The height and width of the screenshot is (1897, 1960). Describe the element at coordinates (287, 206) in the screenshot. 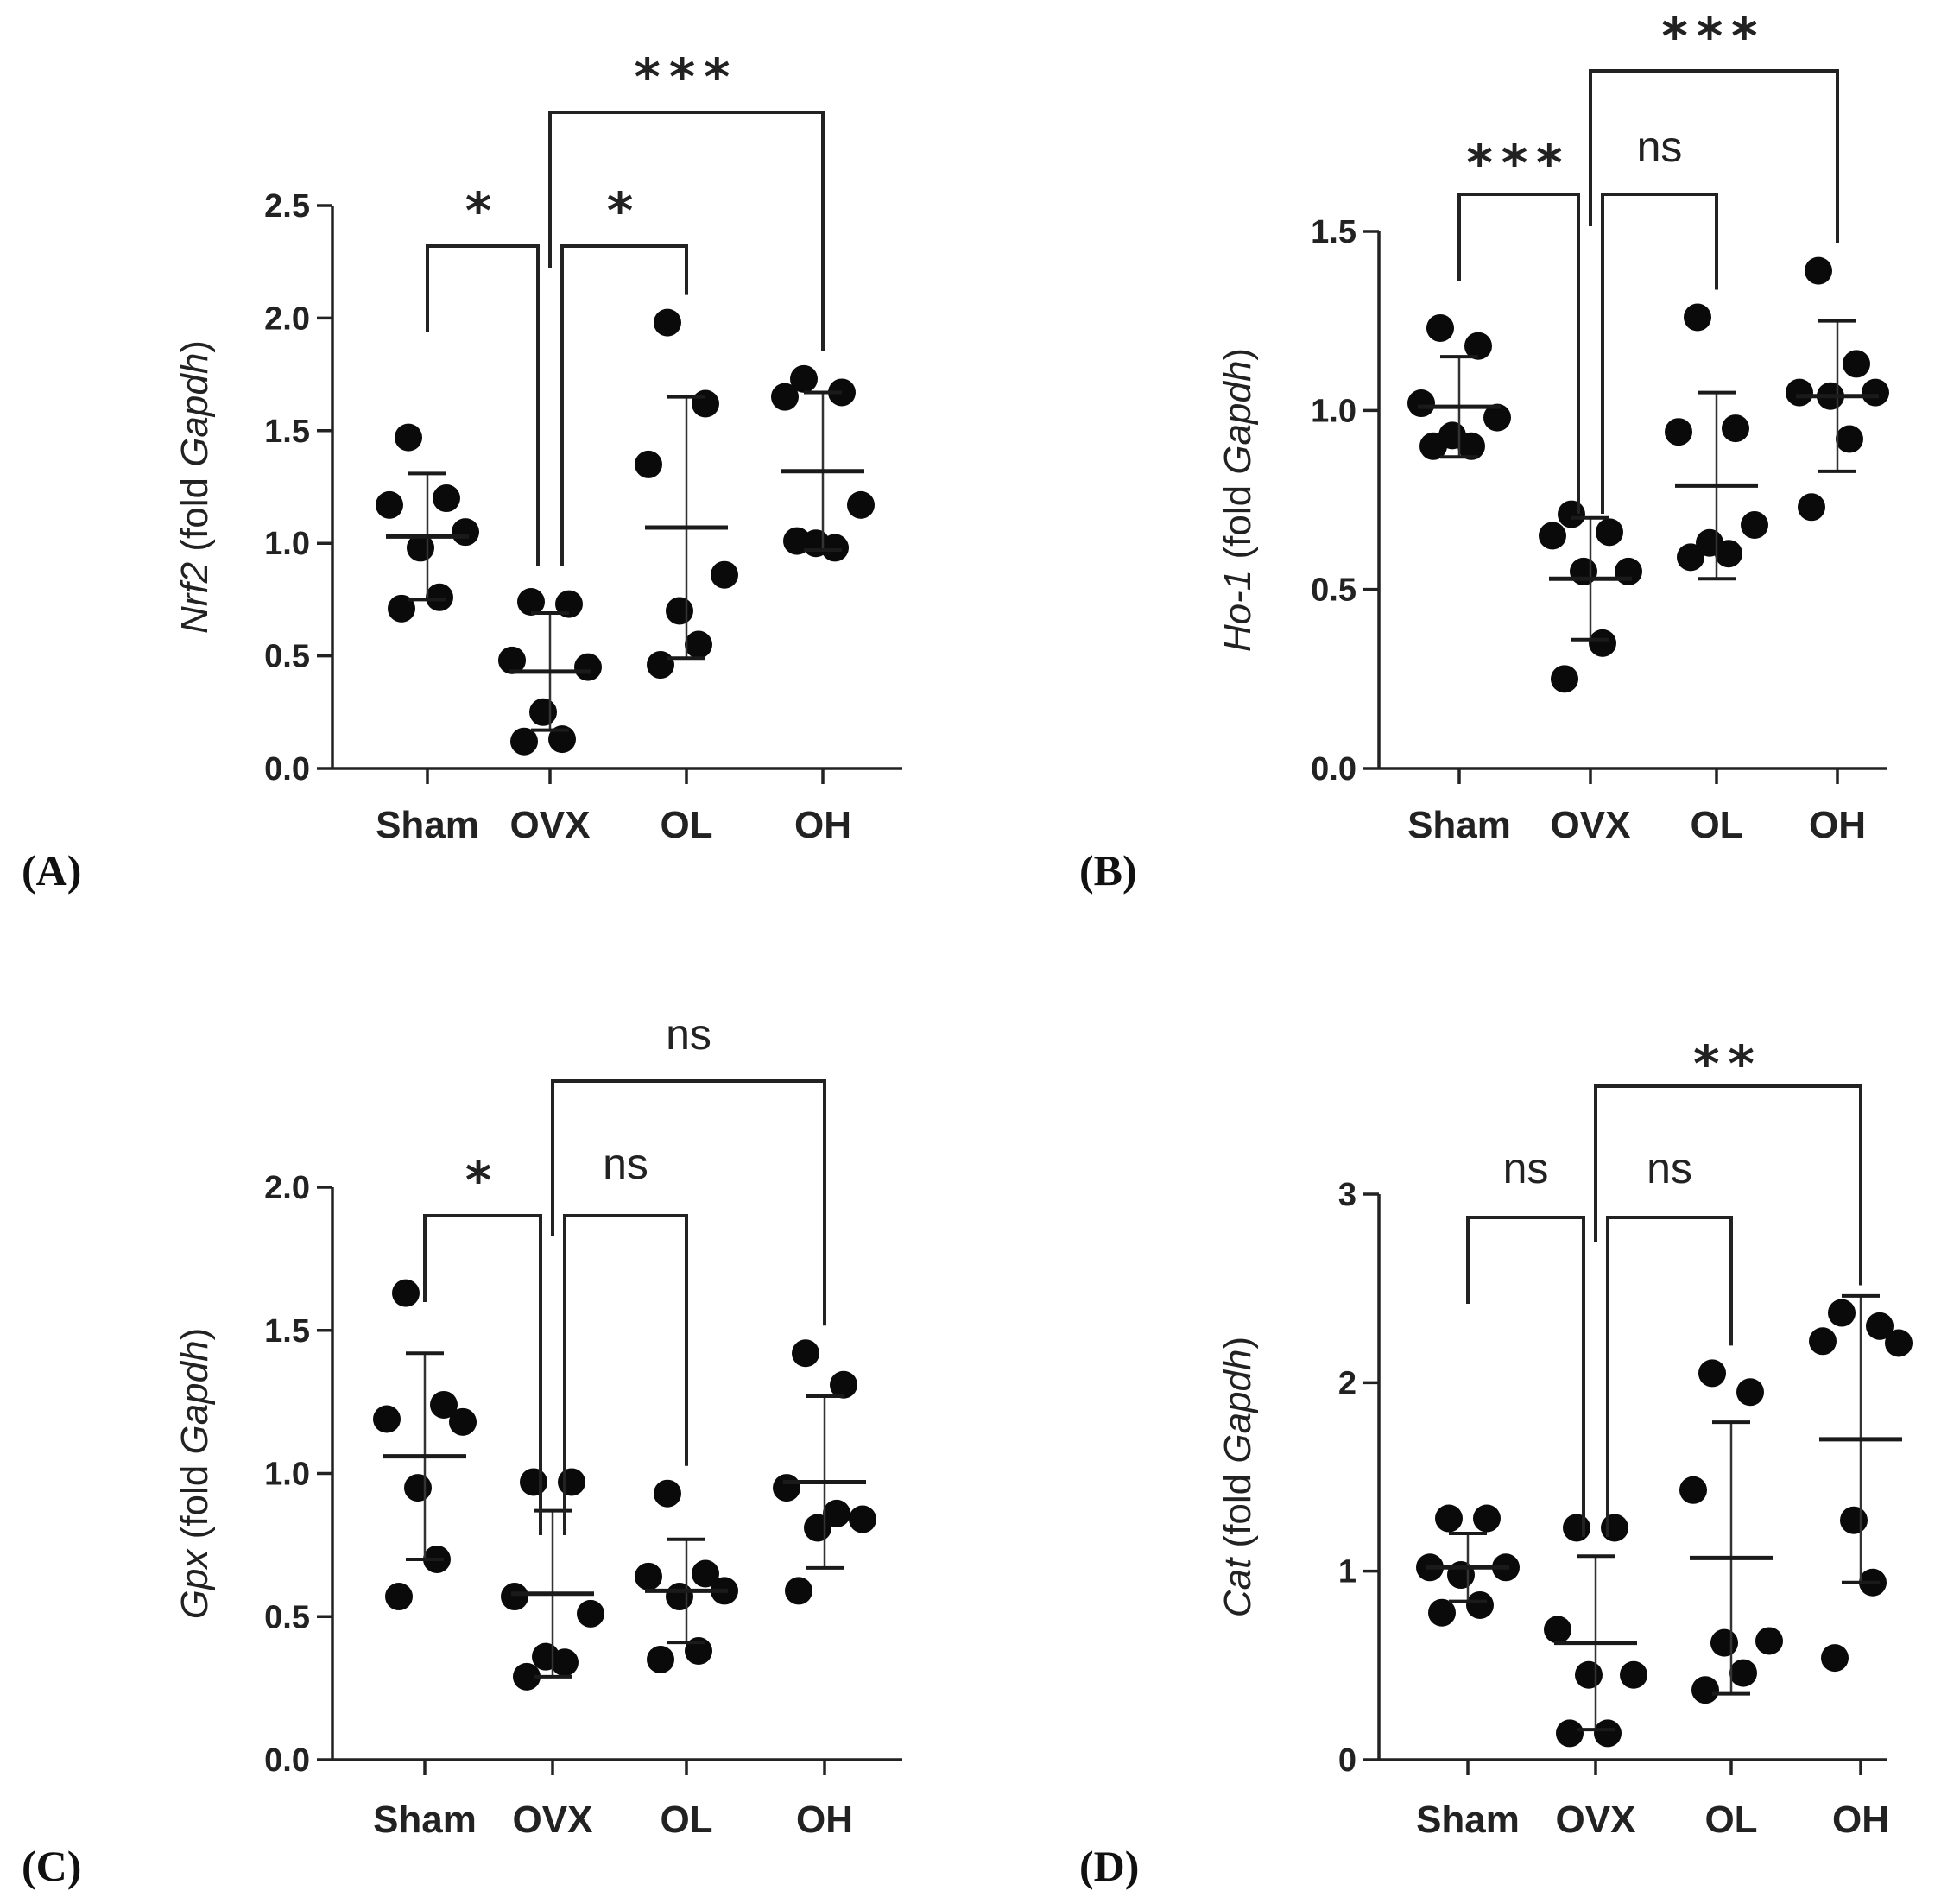

I see `y-tick-label: 2.5` at that location.